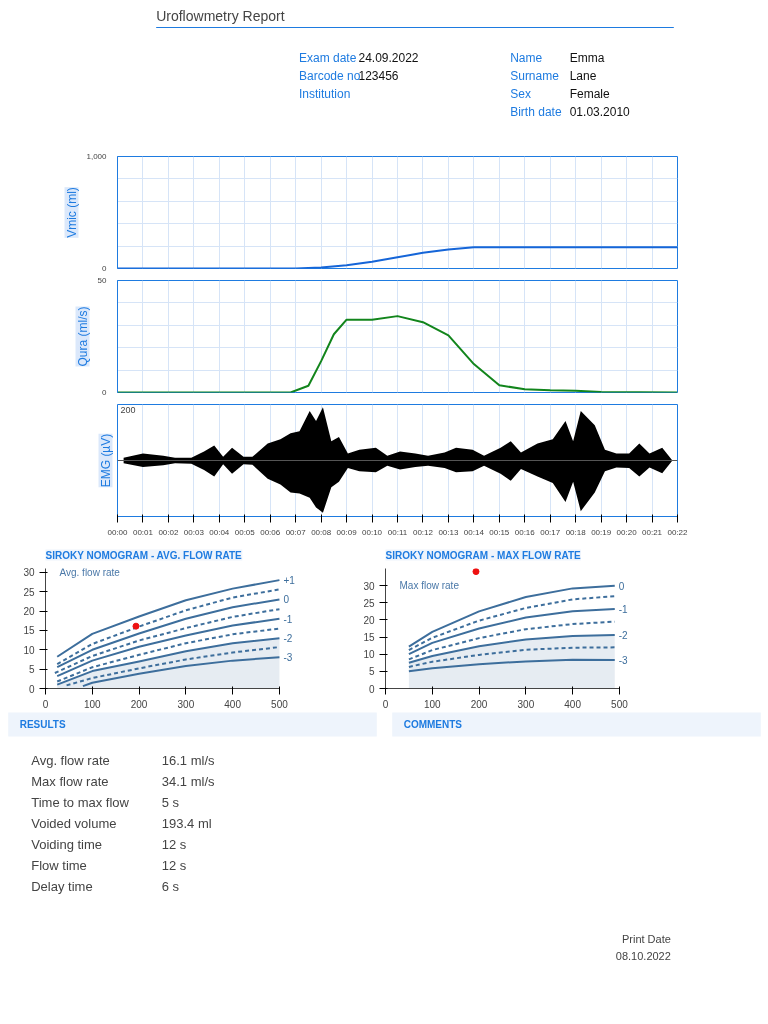 This screenshot has width=768, height=1024. Describe the element at coordinates (188, 760) in the screenshot. I see `text: 16.1 ml/s` at that location.